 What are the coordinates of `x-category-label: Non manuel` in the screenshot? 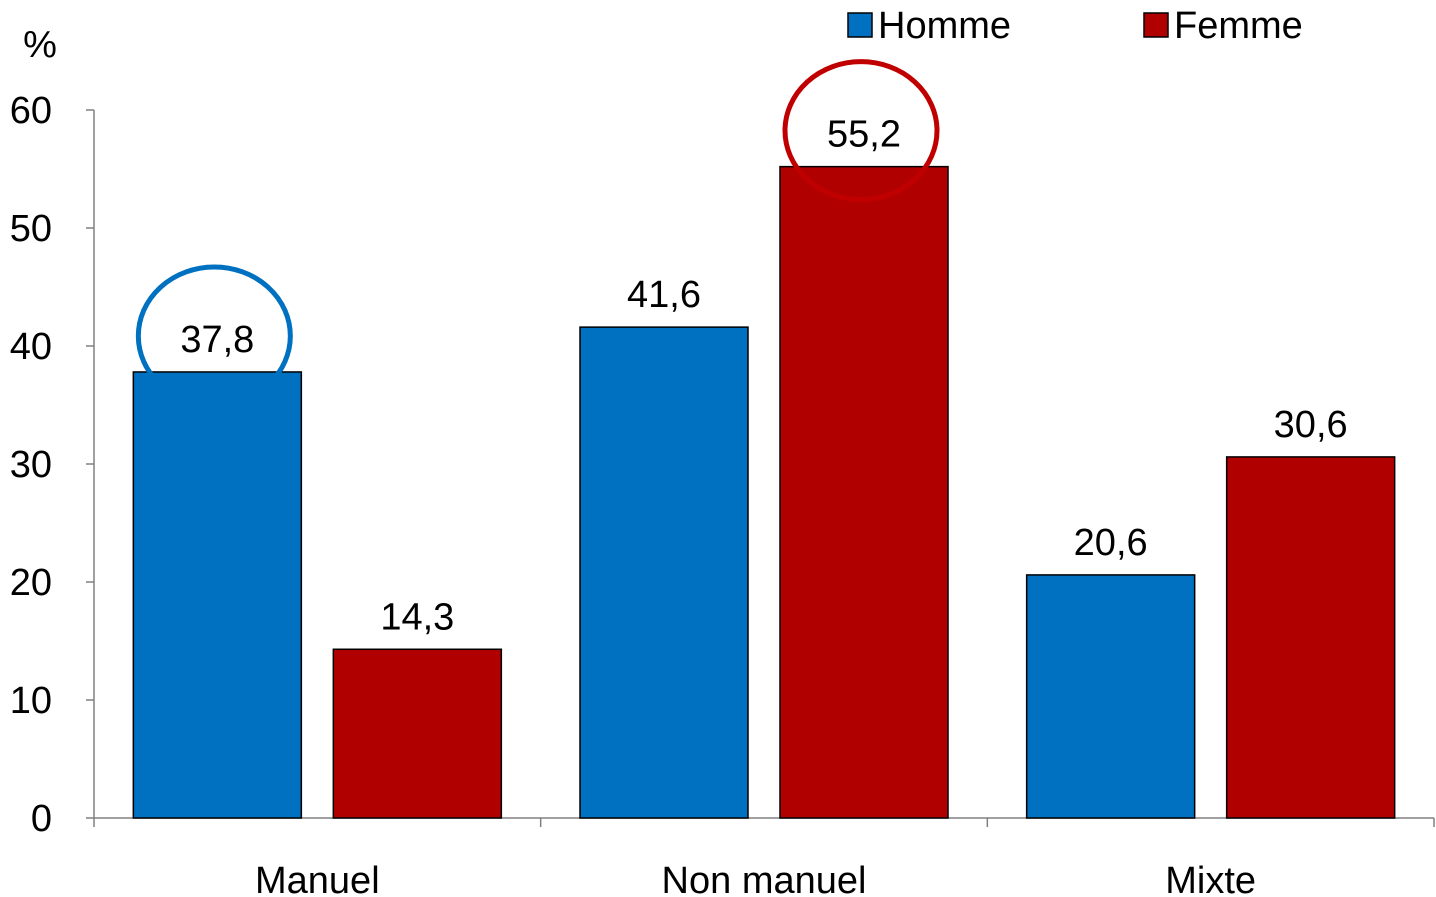 It's located at (764, 878).